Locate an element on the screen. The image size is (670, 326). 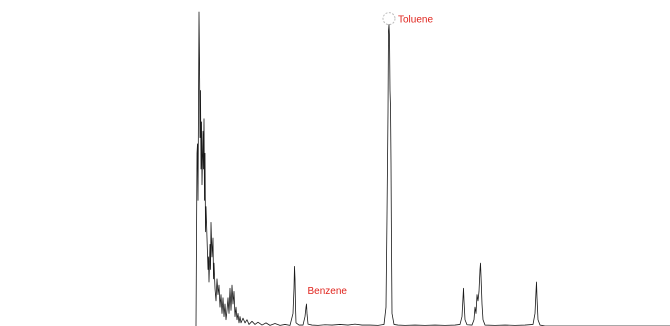
peak-label-benzene: Benzene is located at coordinates (328, 291).